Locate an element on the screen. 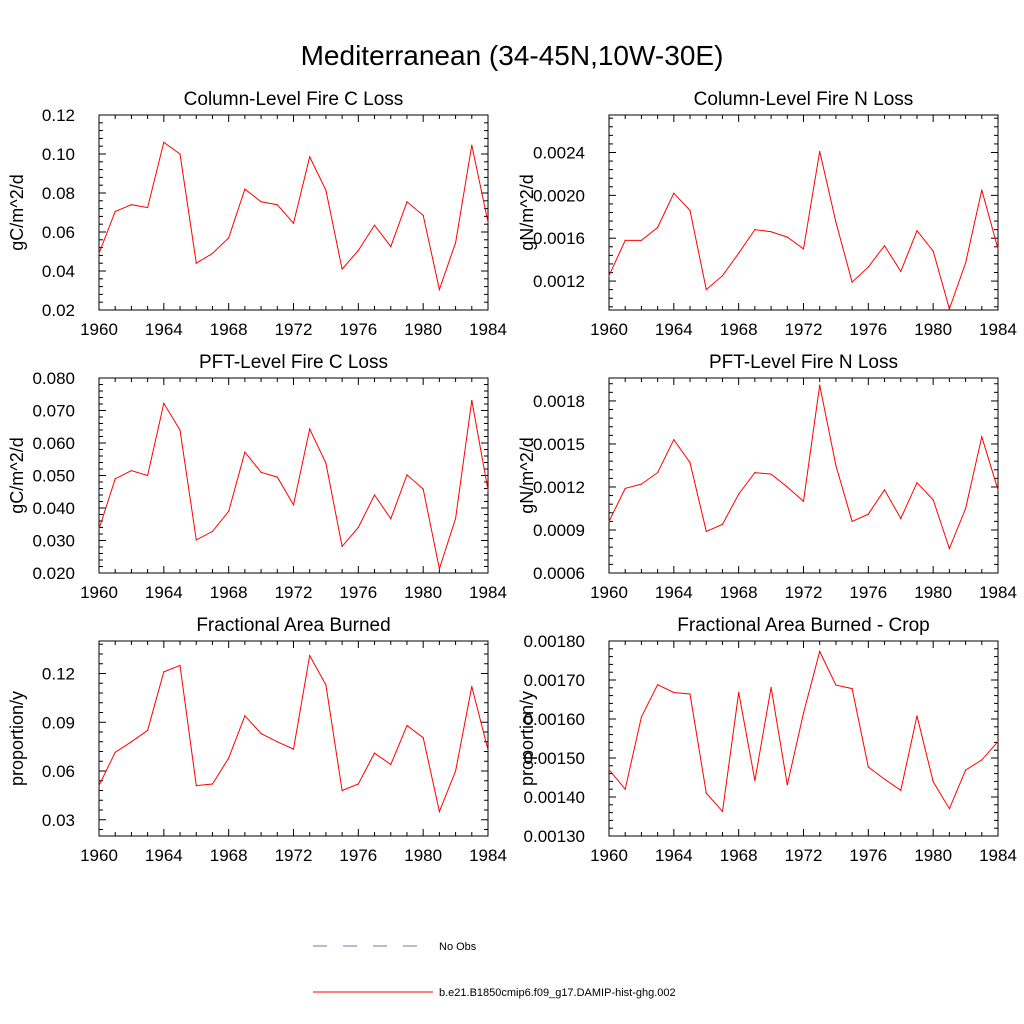  y-tick-label: 0.00140 is located at coordinates (554, 797).